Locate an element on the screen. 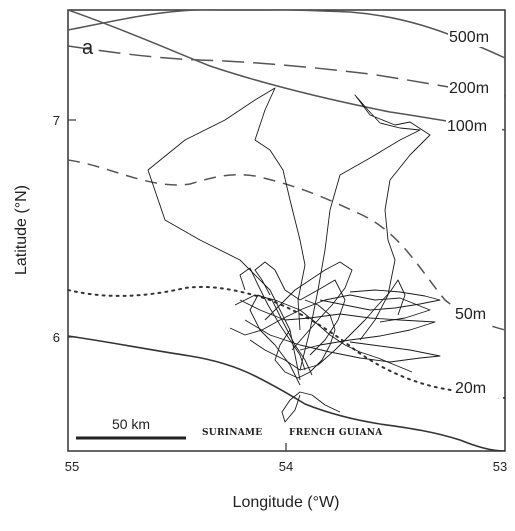  isobath-labels: 500m 200m 100m 50m 20m is located at coordinates (475, 211).